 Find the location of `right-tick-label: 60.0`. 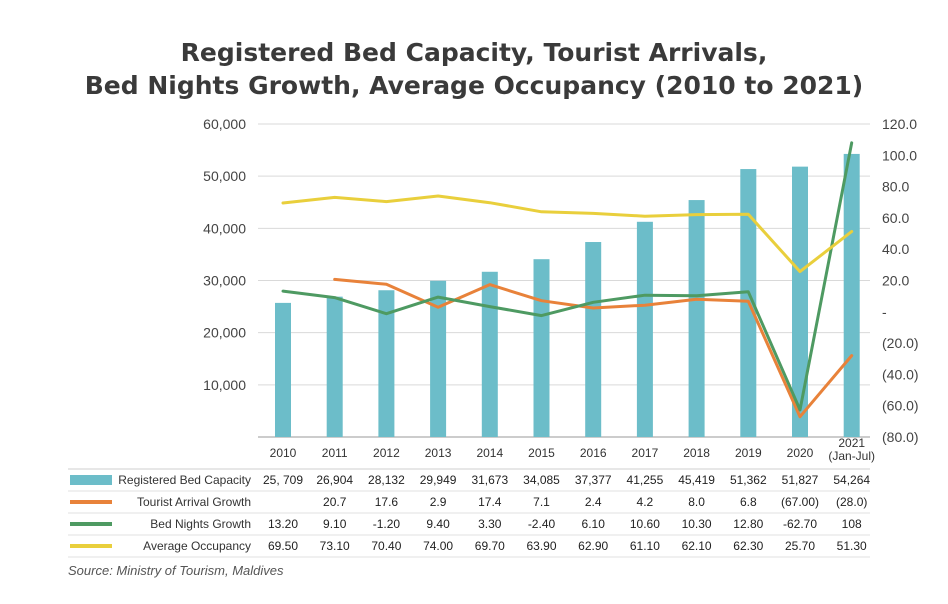

right-tick-label: 60.0 is located at coordinates (895, 218).